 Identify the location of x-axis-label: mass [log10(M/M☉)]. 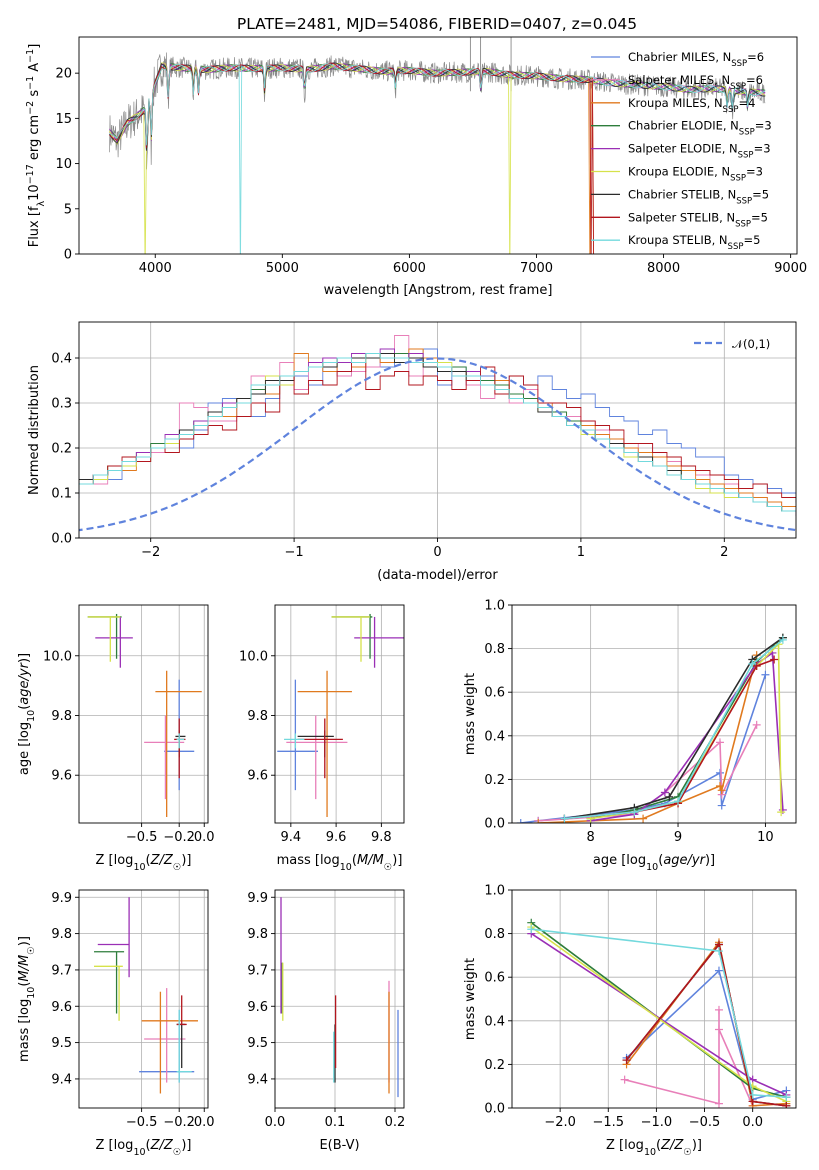
(340, 863).